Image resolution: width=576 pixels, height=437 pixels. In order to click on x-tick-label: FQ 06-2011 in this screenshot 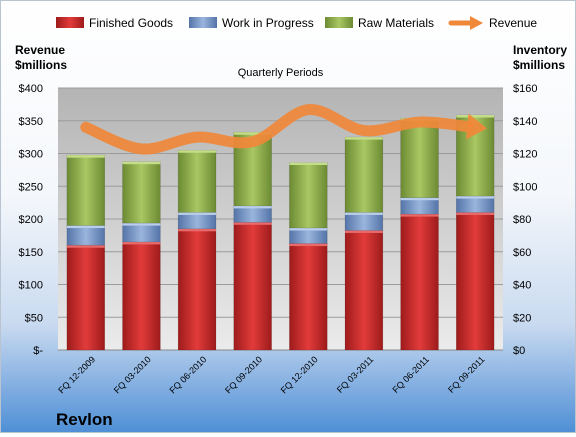, I will do `click(410, 374)`.